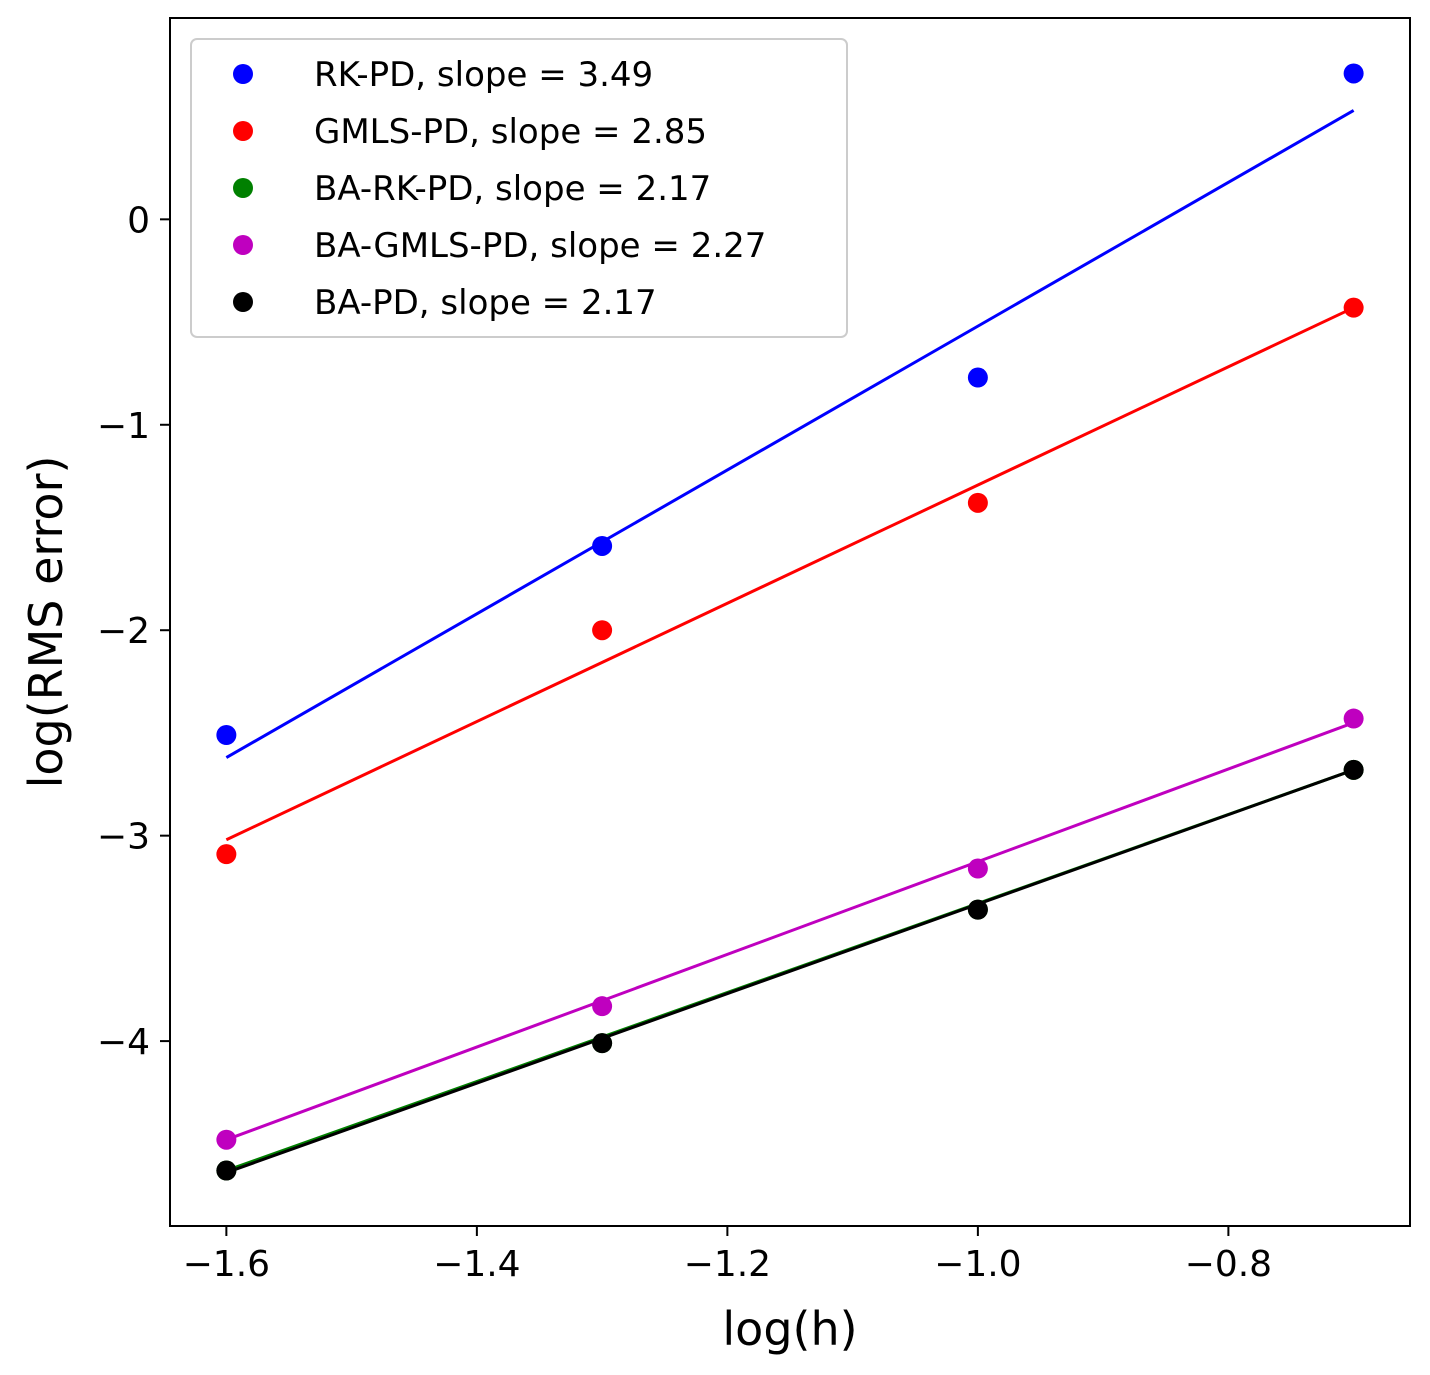 This screenshot has width=1430, height=1375. Describe the element at coordinates (540, 246) in the screenshot. I see `legend-label: BA-GMLS-PD, slope = 2.27` at that location.